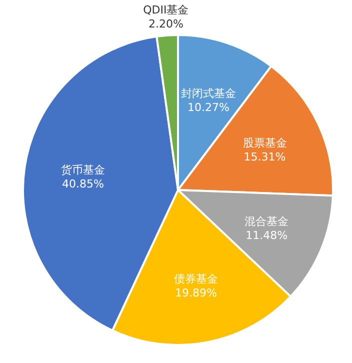 The height and width of the screenshot is (363, 352). Describe the element at coordinates (196, 293) in the screenshot. I see `data-label: 19.89%` at that location.